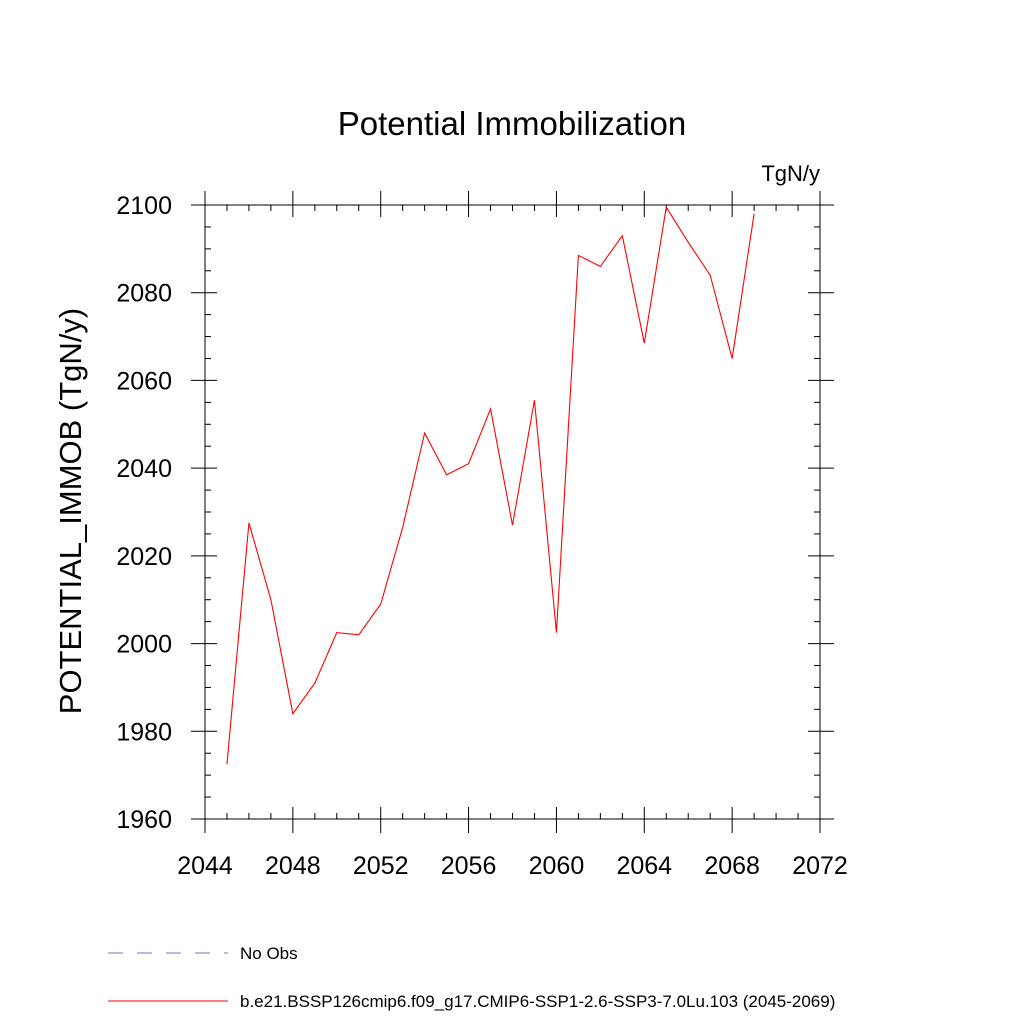  I want to click on legend-label-0: No Obs, so click(269, 953).